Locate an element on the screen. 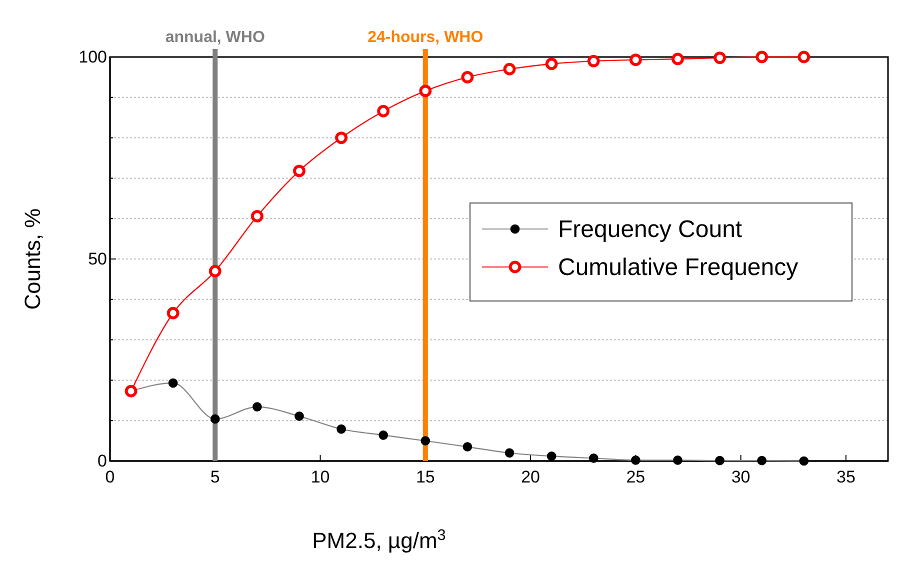 Image resolution: width=897 pixels, height=562 pixels. y-tick-label: 50 is located at coordinates (97, 258).